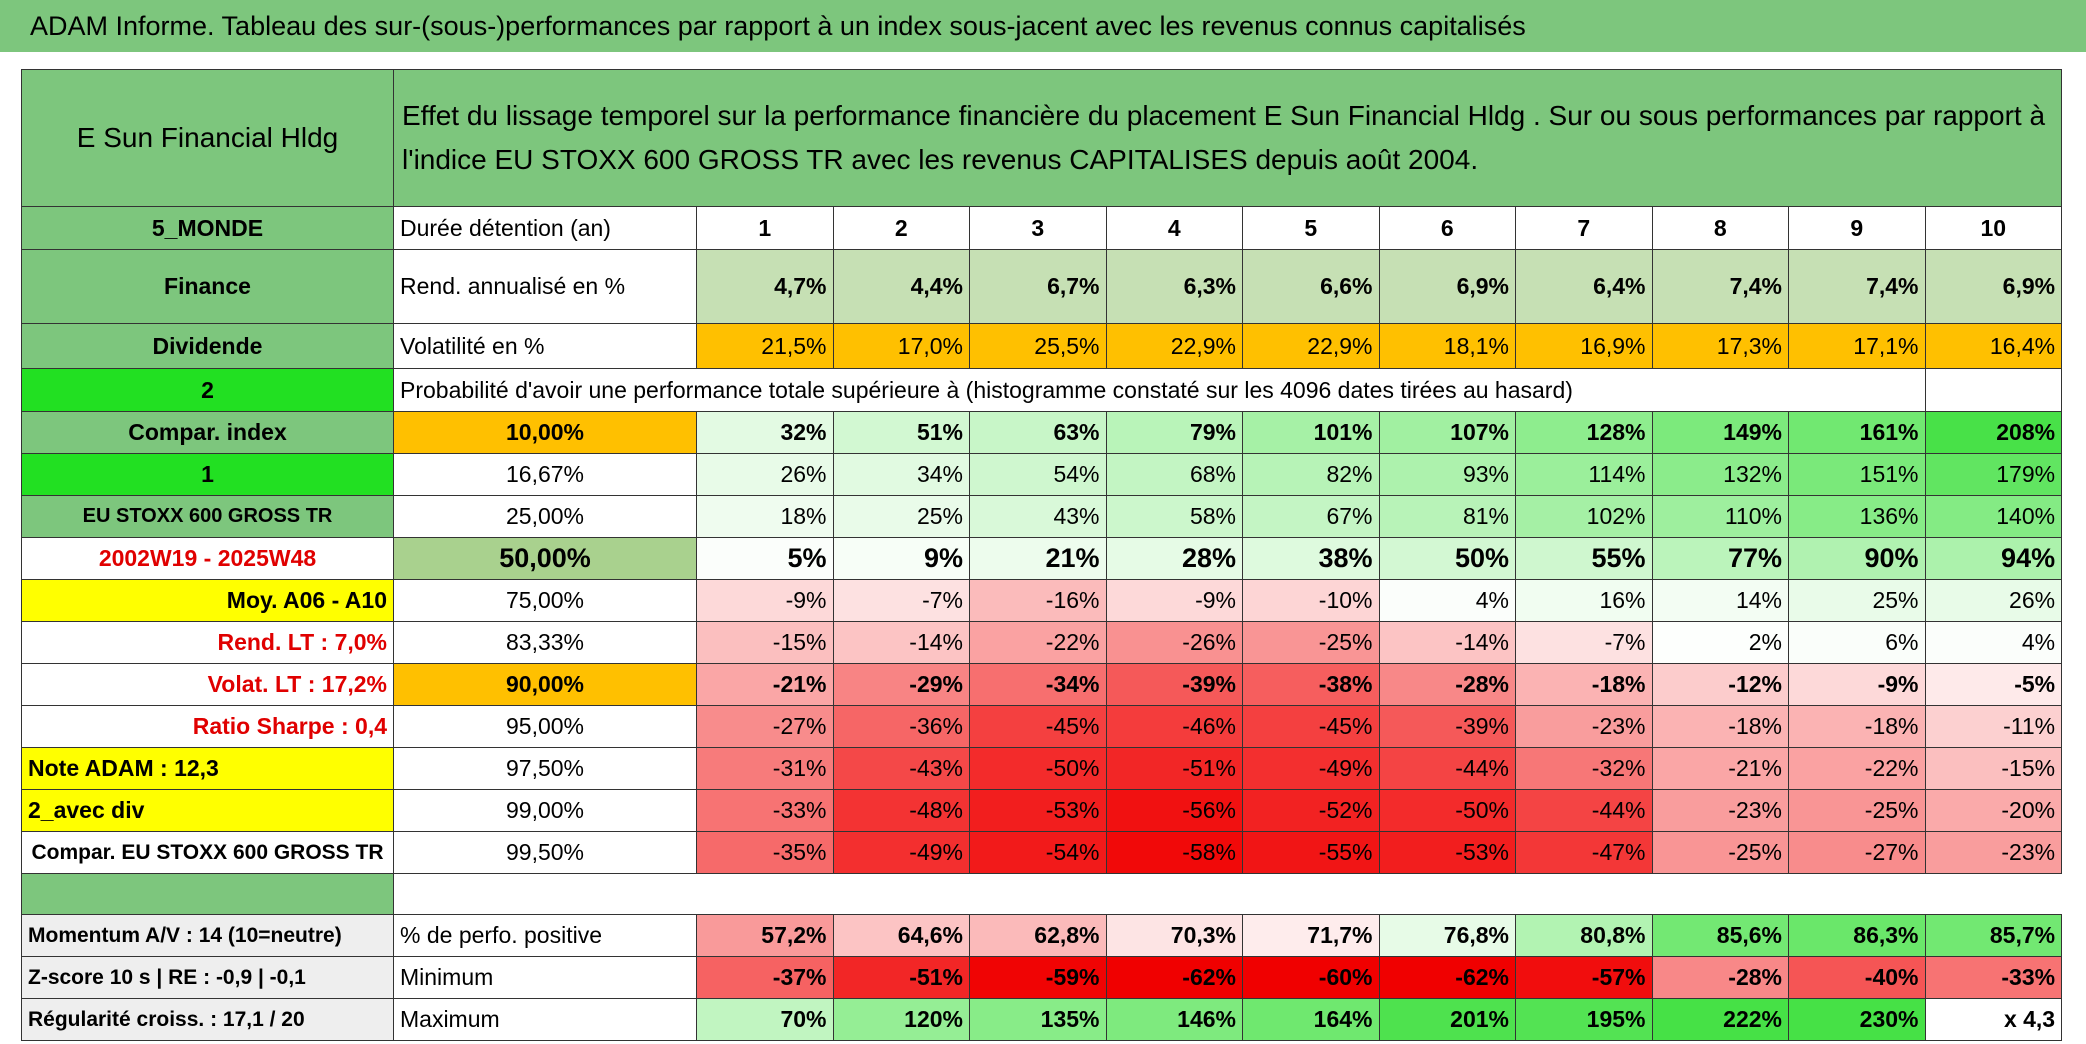  What do you see at coordinates (1038, 432) in the screenshot?
I see `value-cell: 63%` at bounding box center [1038, 432].